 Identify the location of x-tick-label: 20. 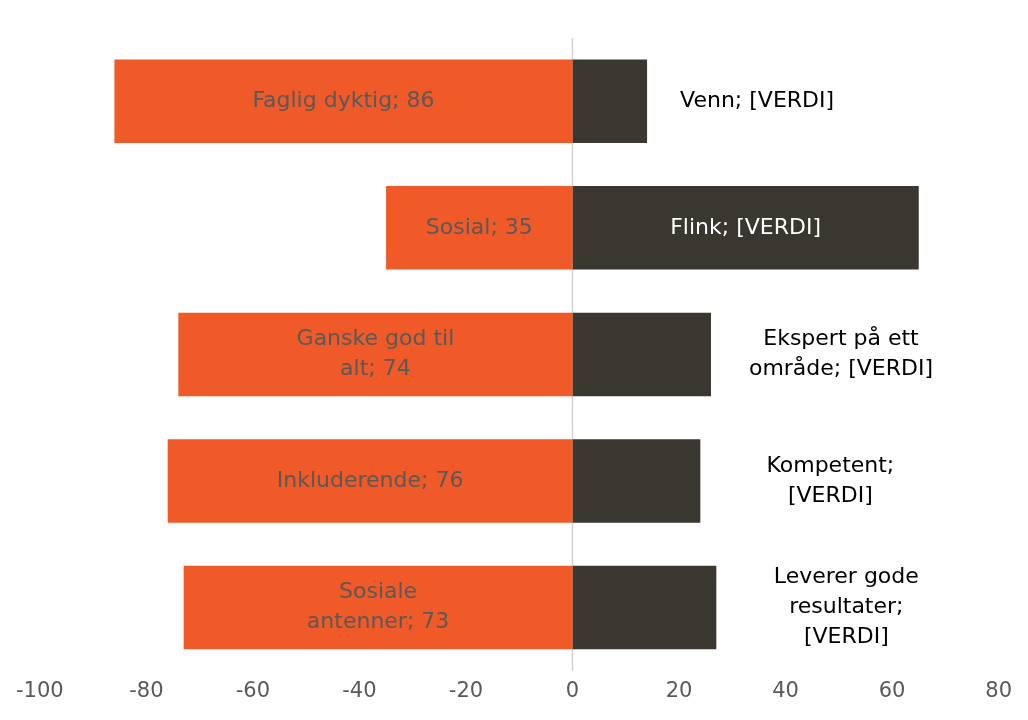
(679, 689).